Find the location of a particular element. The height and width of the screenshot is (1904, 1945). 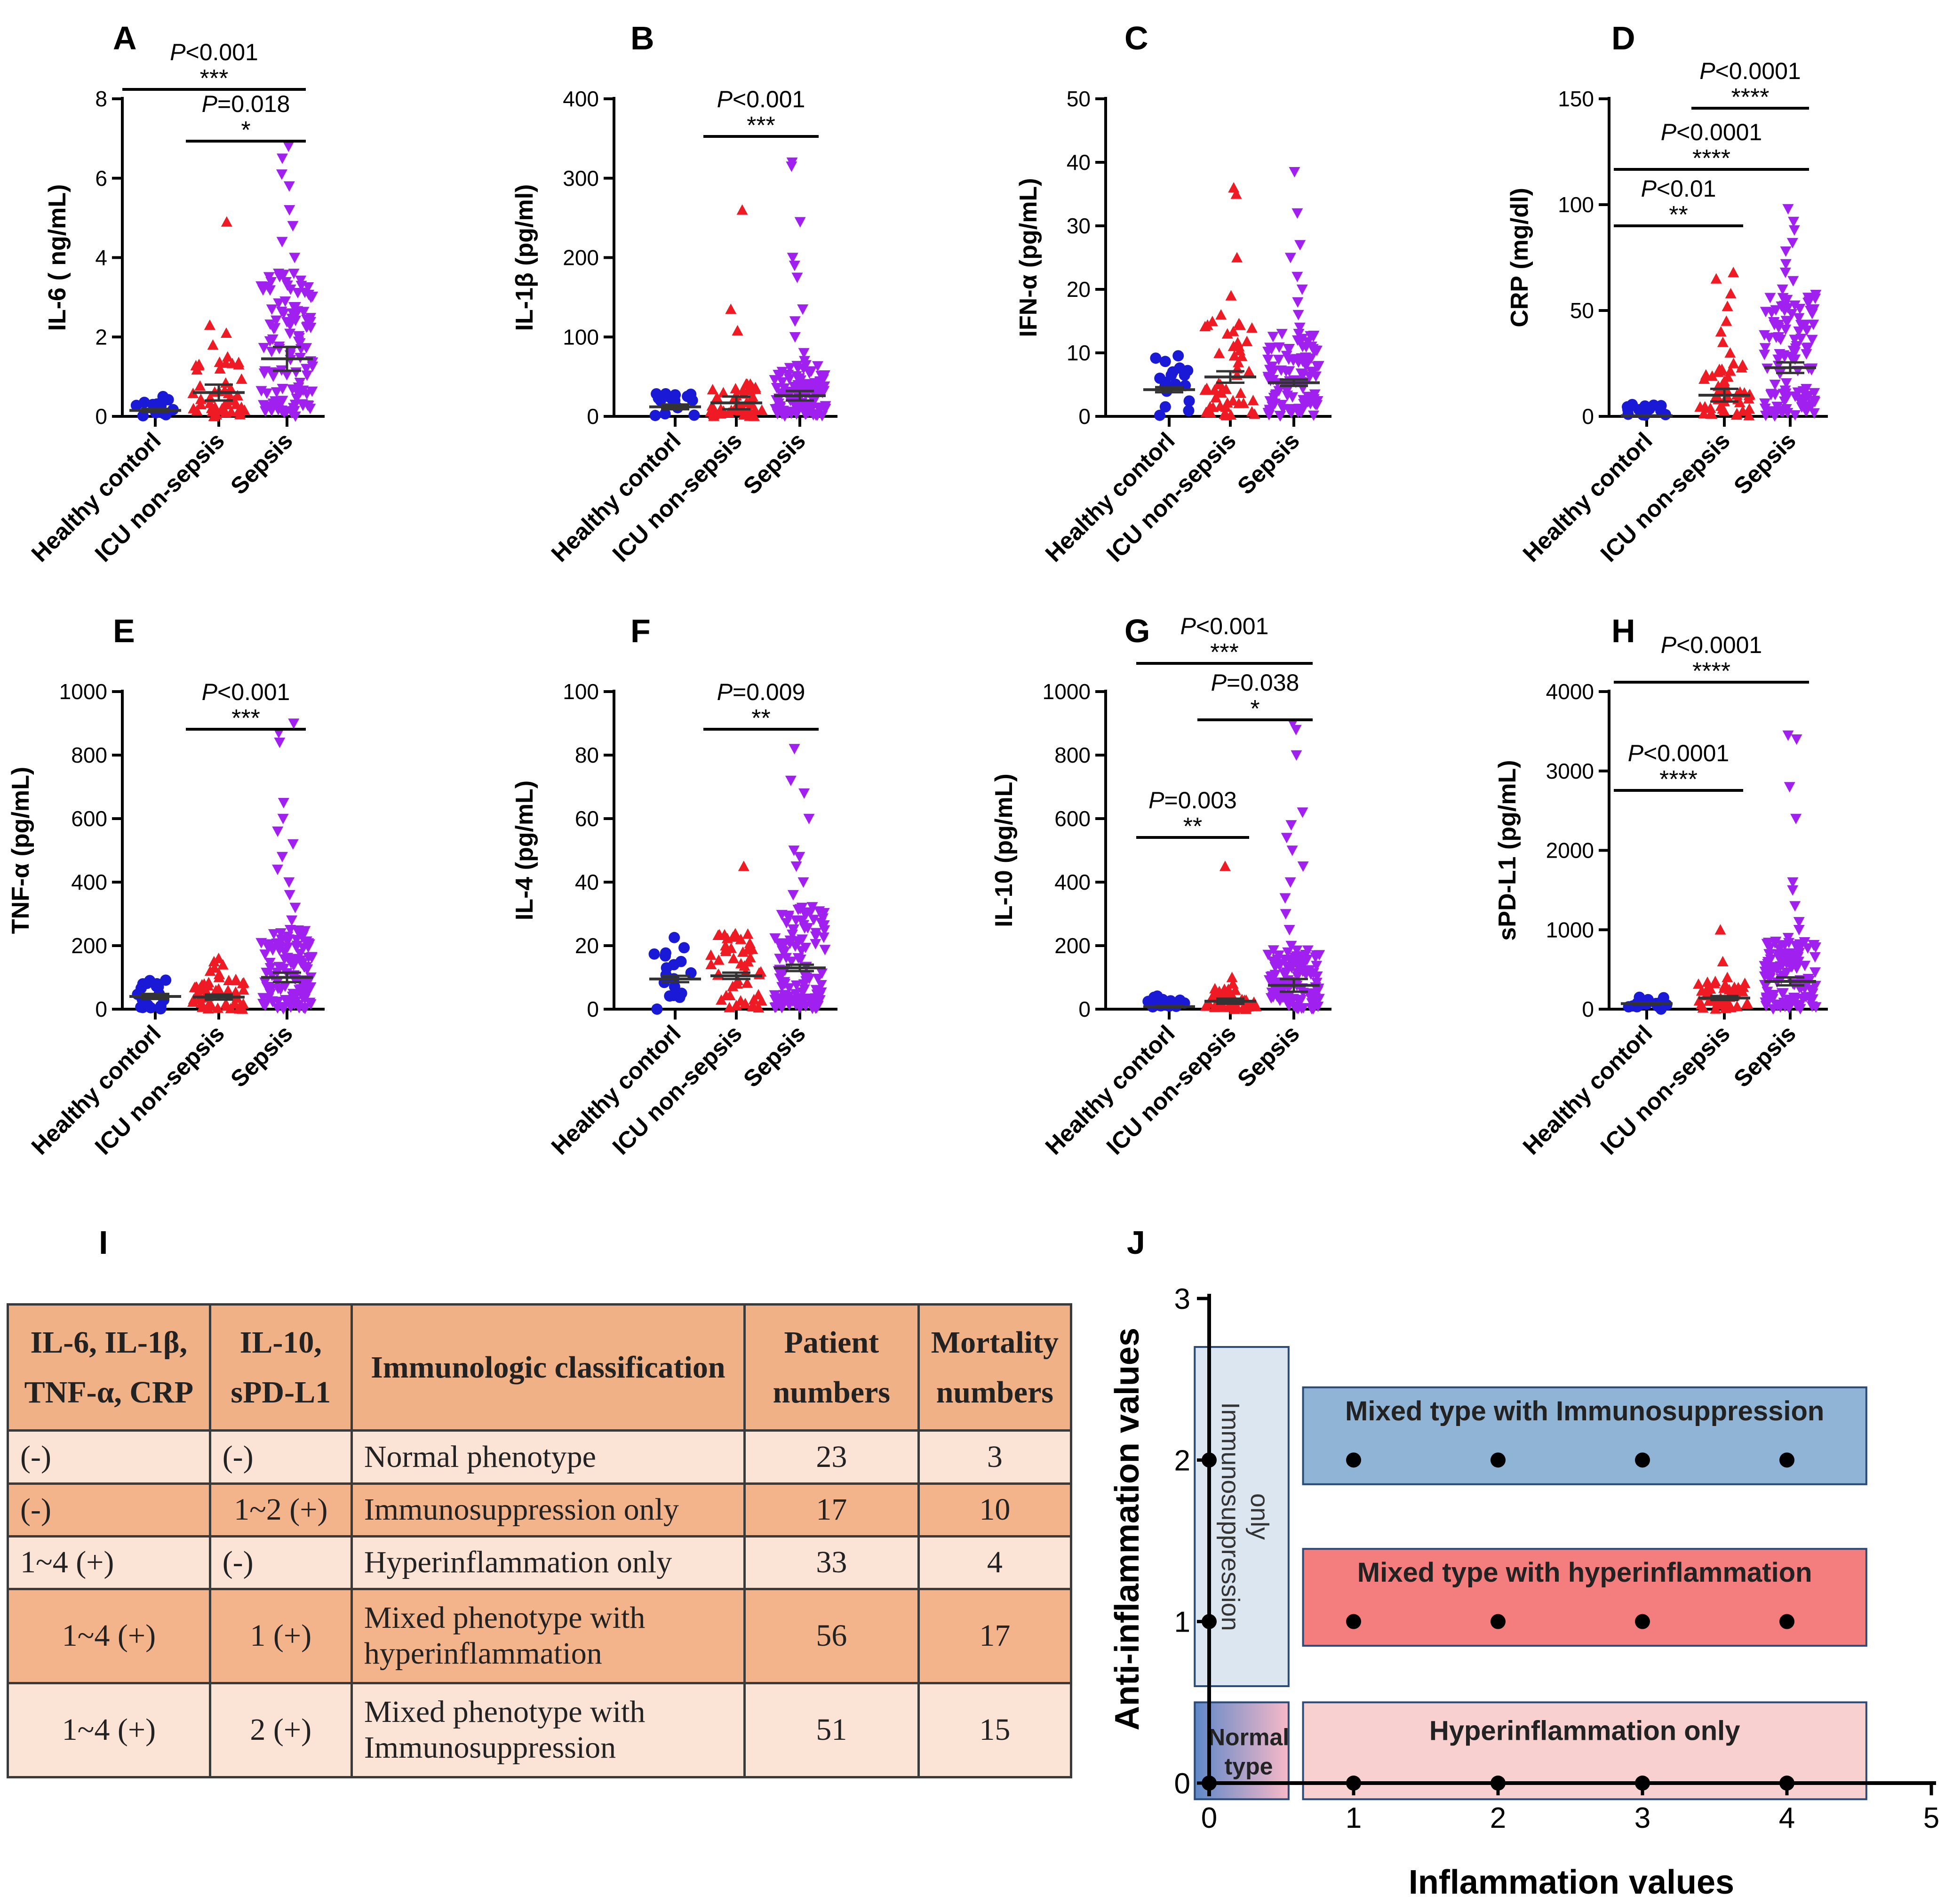

table-cell: 56 is located at coordinates (831, 1635).